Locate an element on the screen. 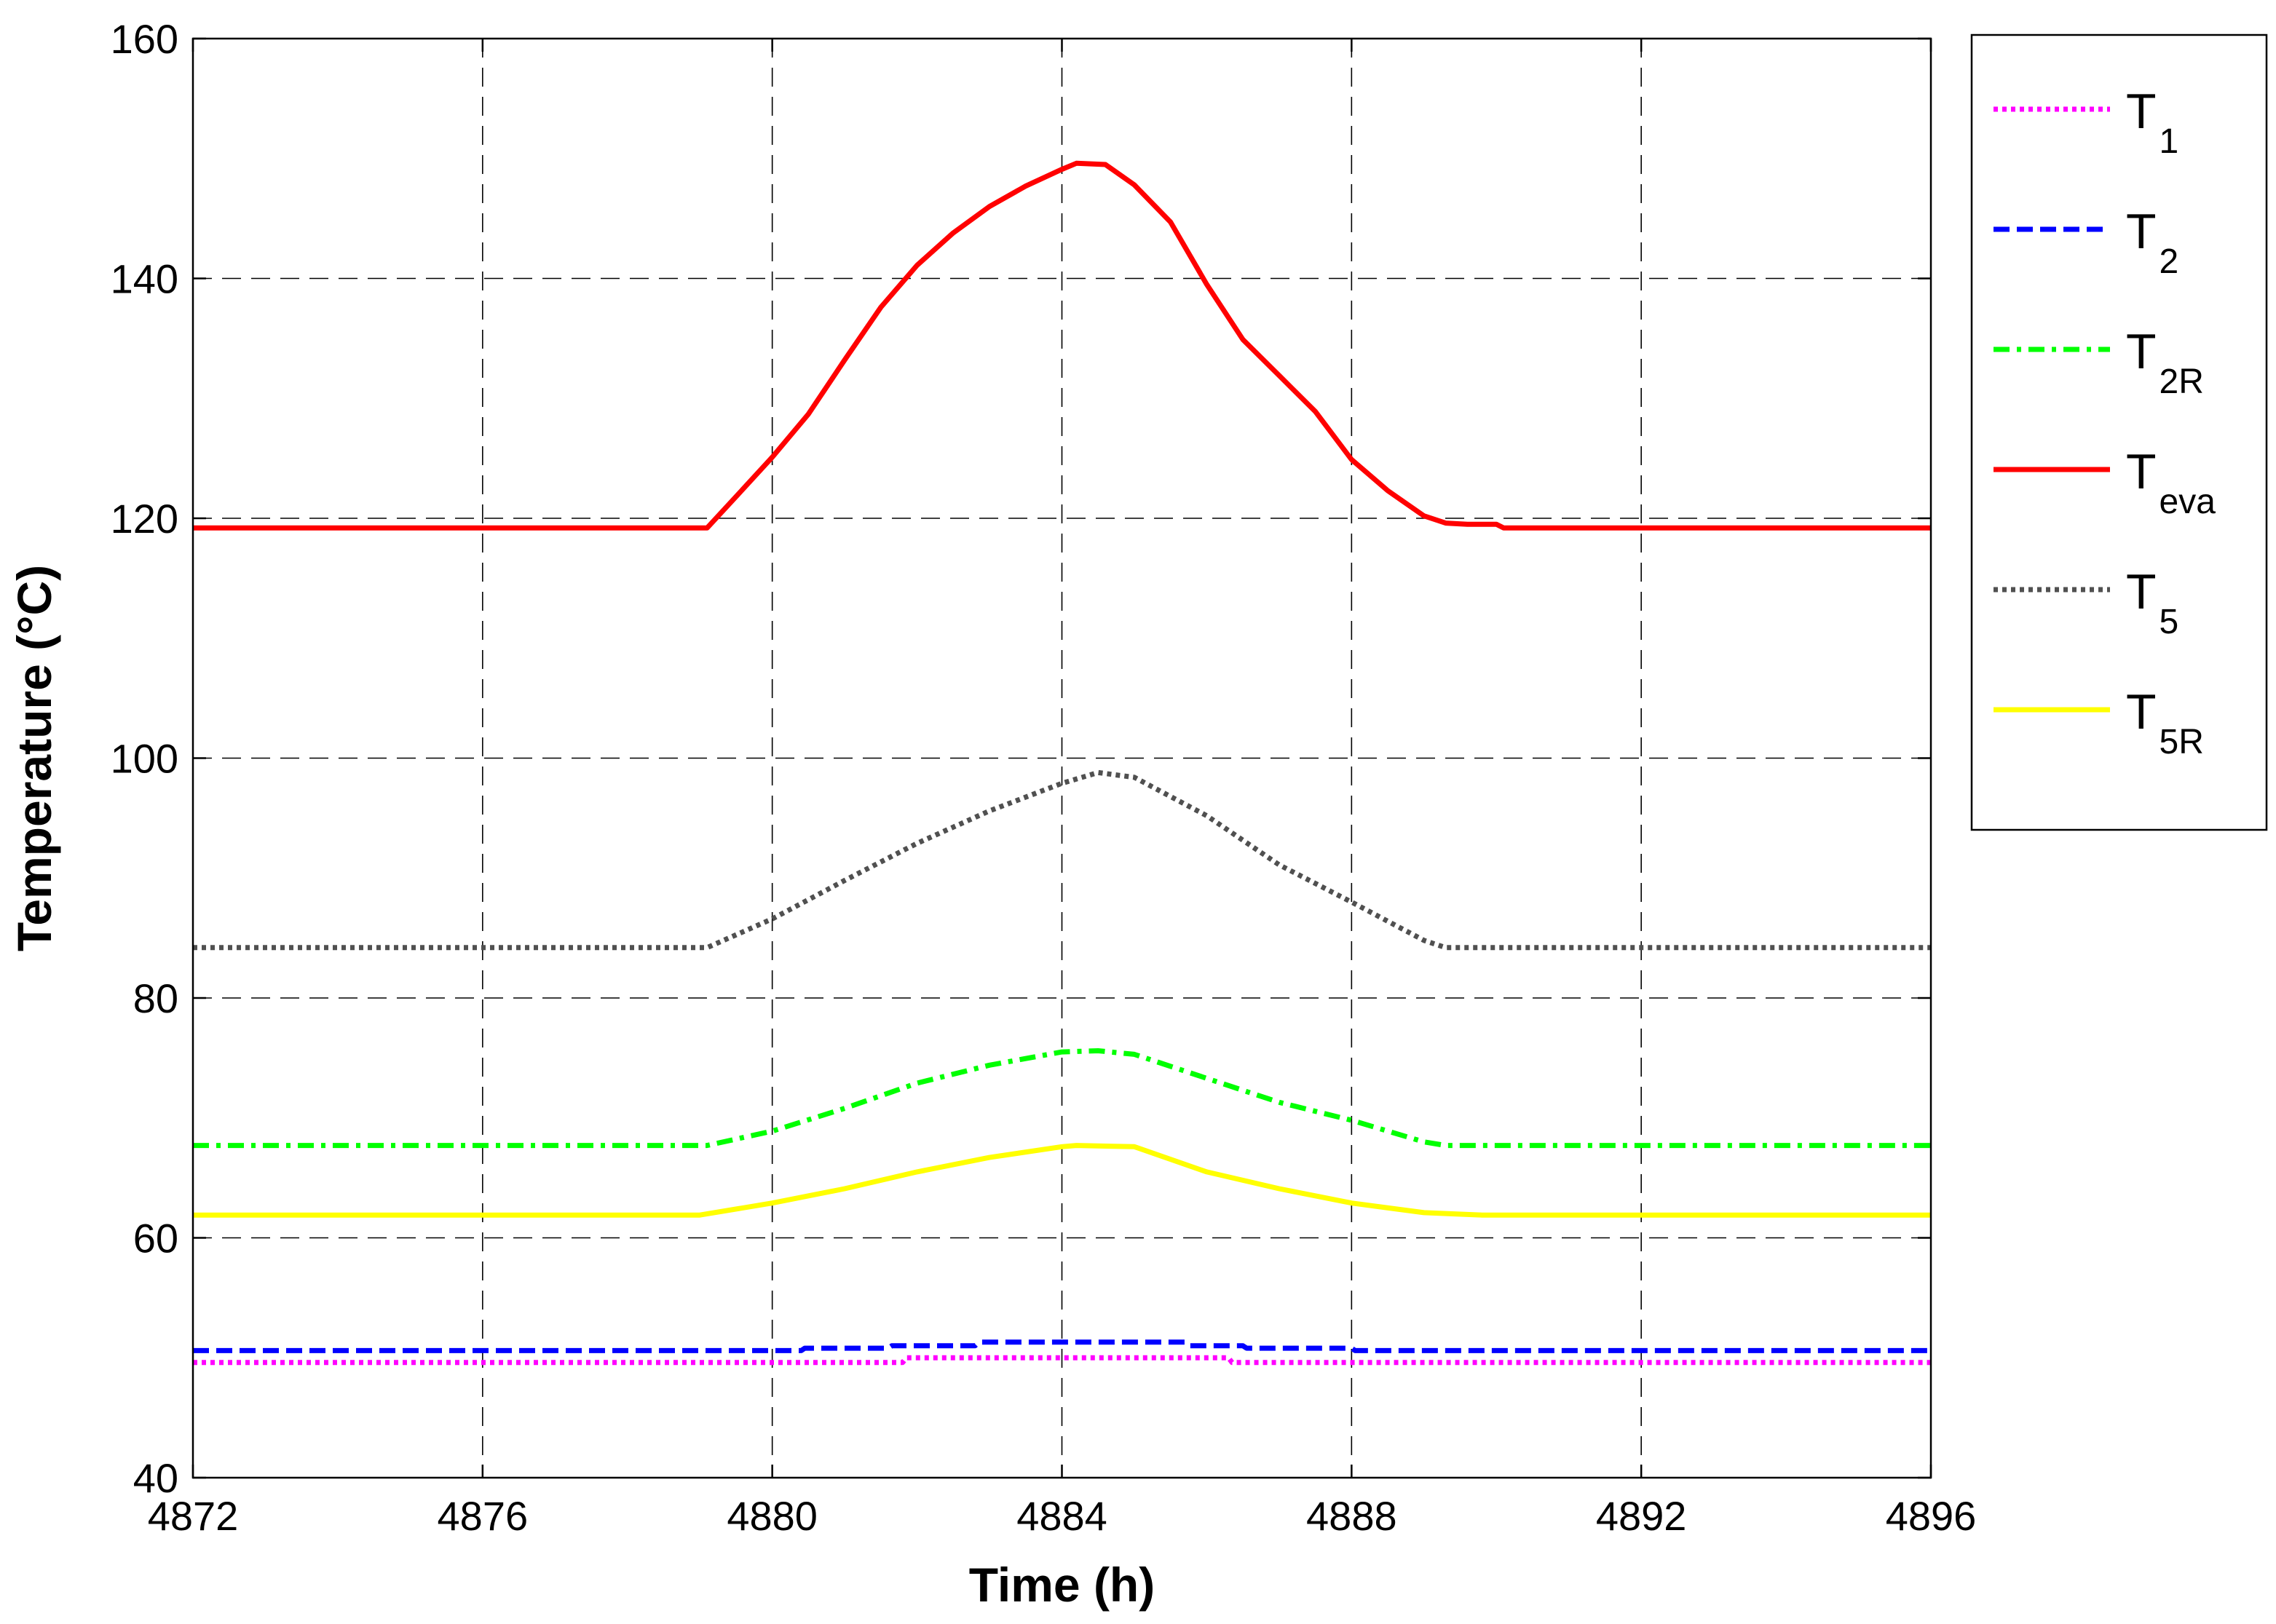 This screenshot has width=2276, height=1624. legend-label: T5 is located at coordinates (2152, 602).